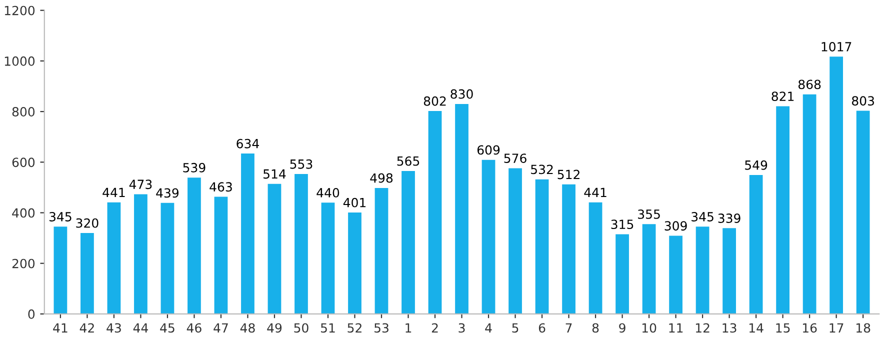 This screenshot has width=888, height=345. I want to click on x-tick-label: 15, so click(783, 328).